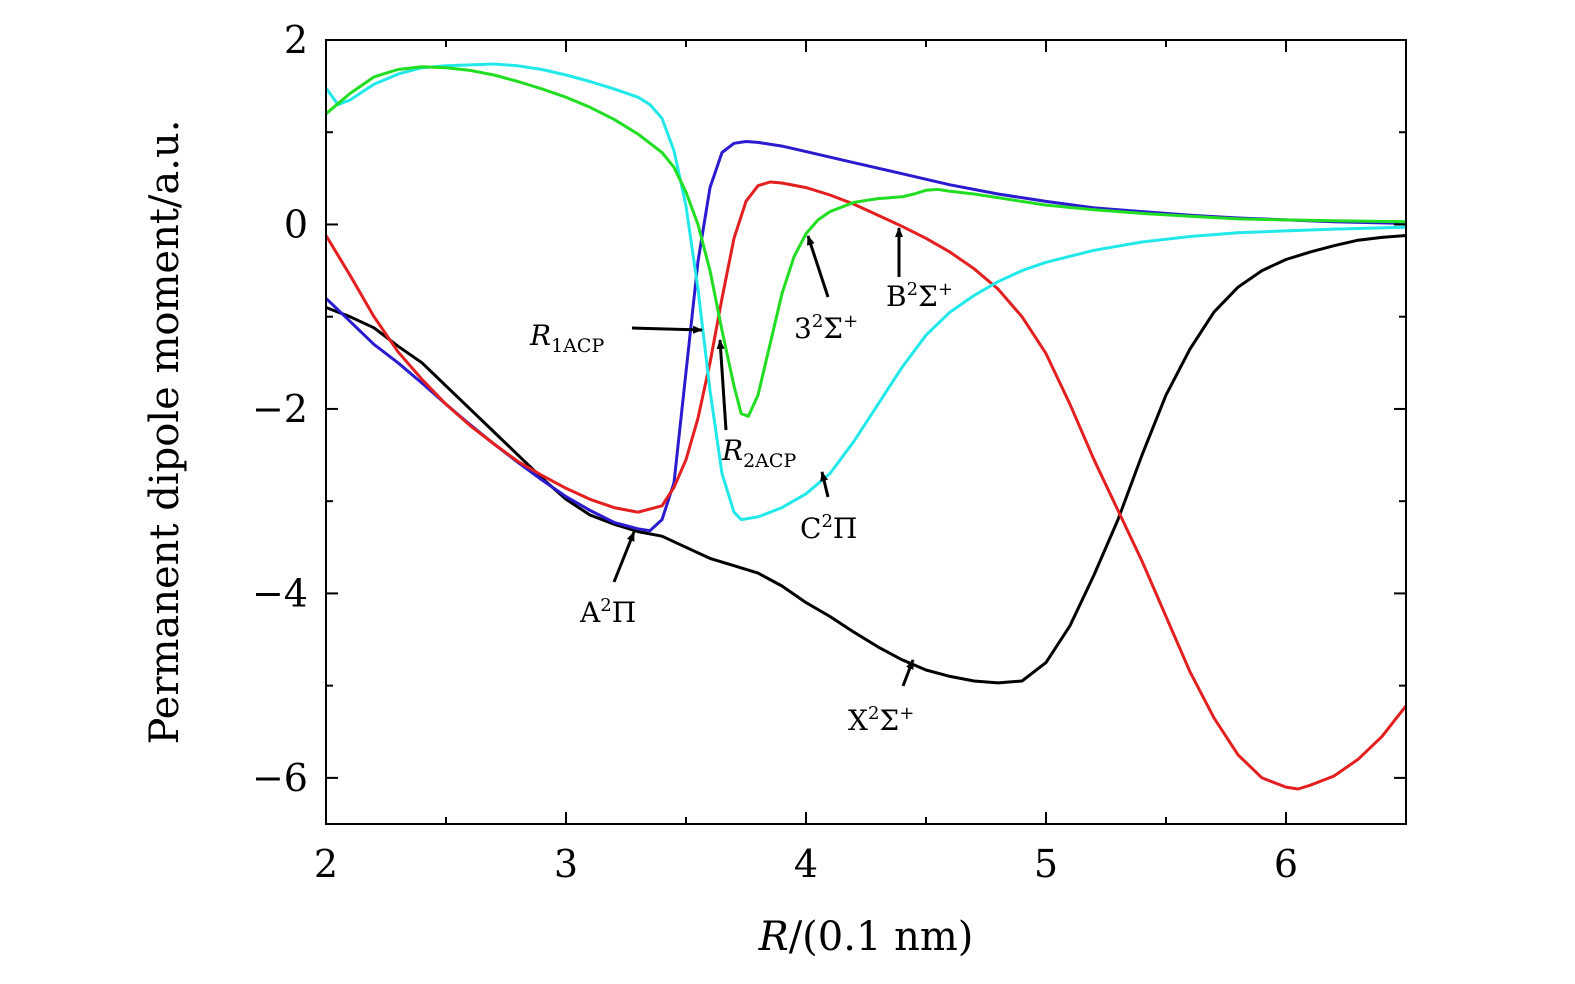 This screenshot has height=984, width=1575. Describe the element at coordinates (607, 612) in the screenshot. I see `label-a-state: A2Π` at that location.